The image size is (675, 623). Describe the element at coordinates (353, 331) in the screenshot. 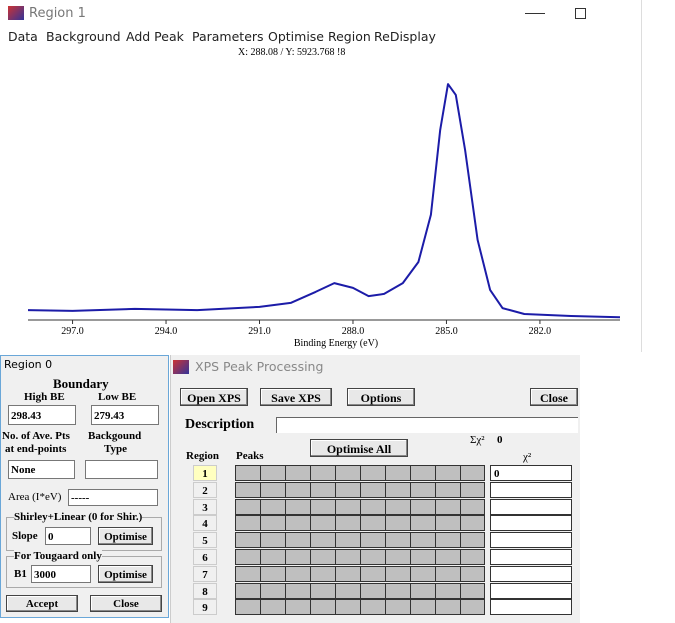

I see `x-tick-label: 288.0` at that location.